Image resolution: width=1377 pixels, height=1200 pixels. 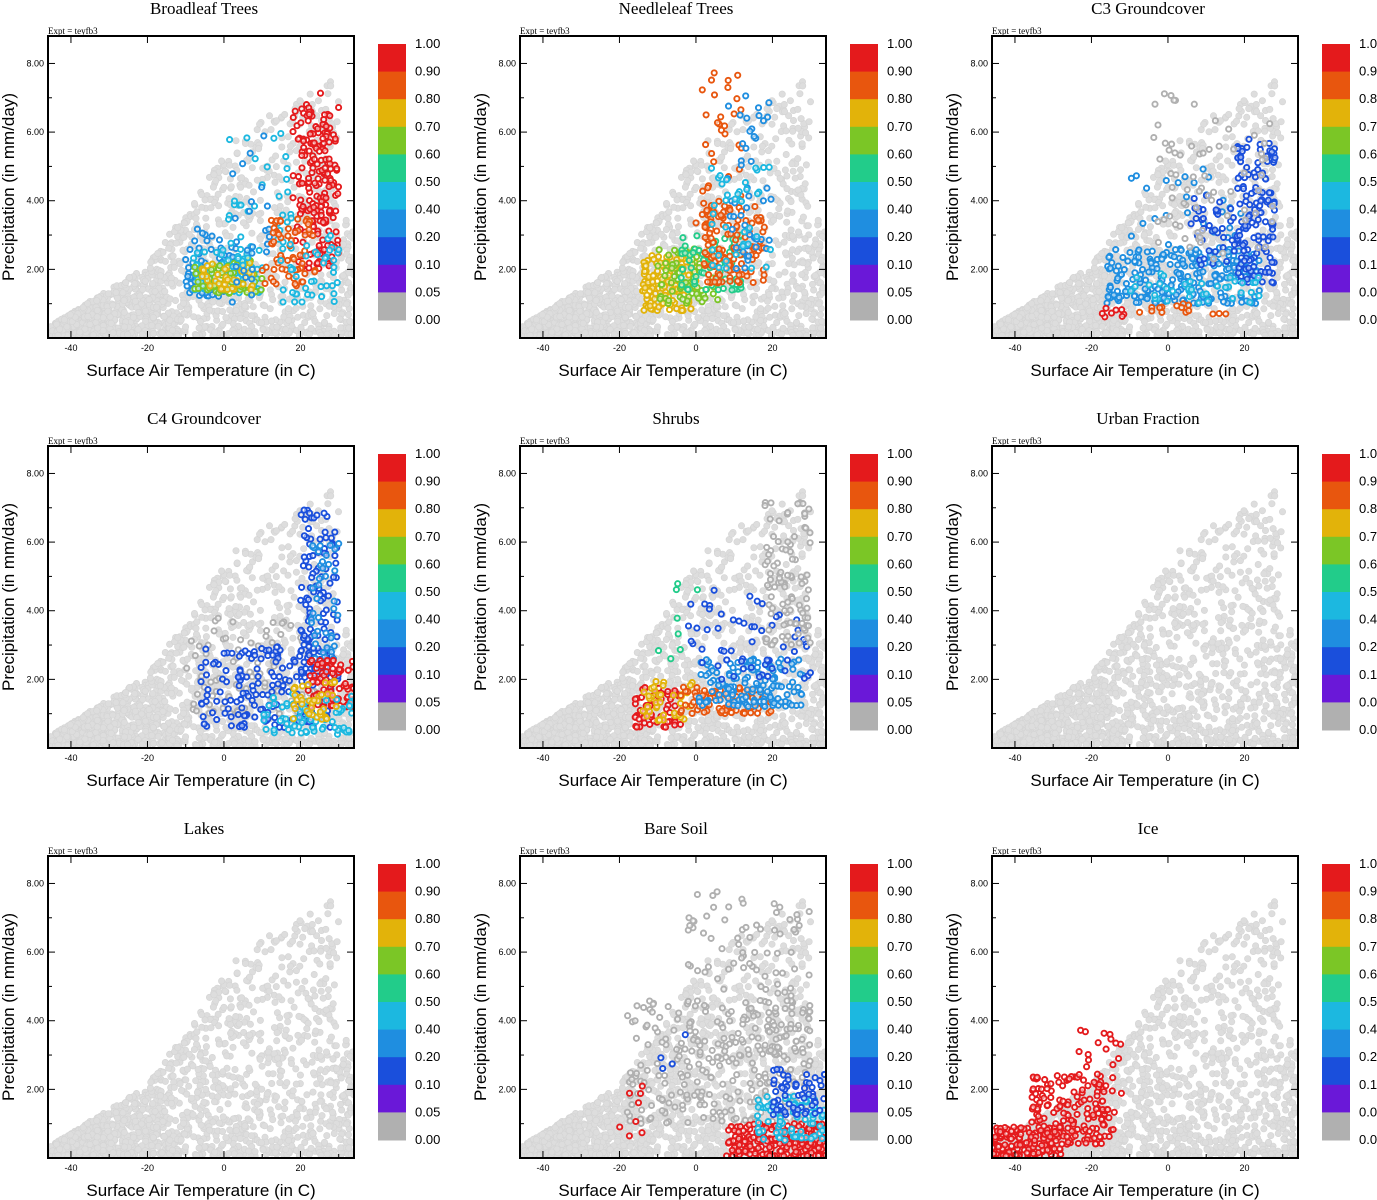 What do you see at coordinates (427, 43) in the screenshot?
I see `colorbar-label: 1.00` at bounding box center [427, 43].